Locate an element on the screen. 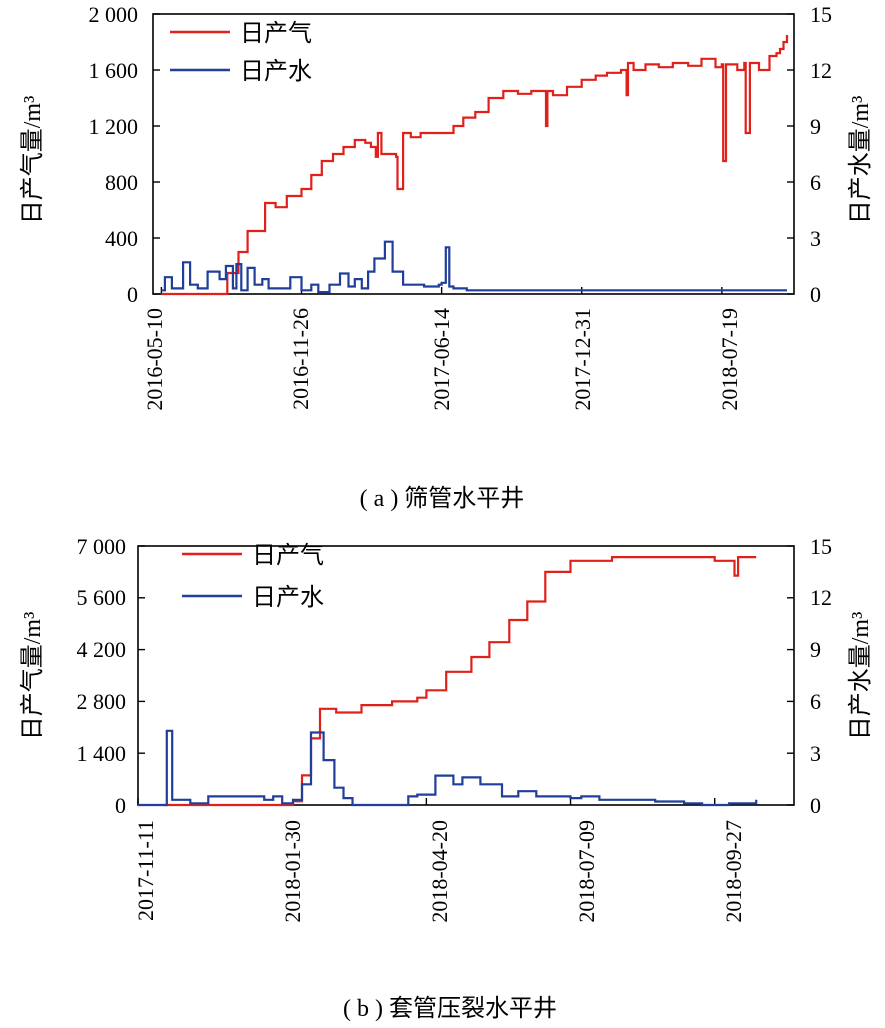 This screenshot has height=1028, width=885. y-left-tick-a-4: 1 600 is located at coordinates (114, 70).